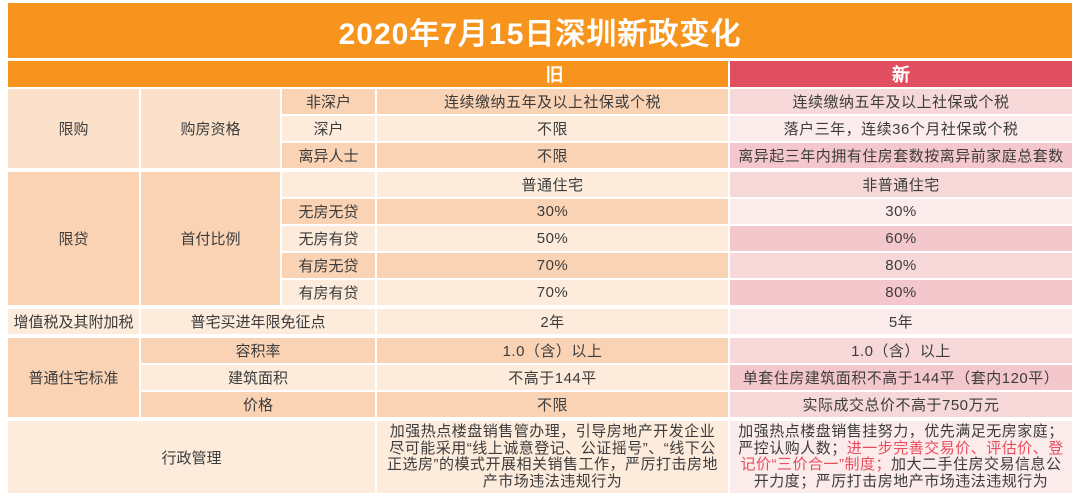 The width and height of the screenshot is (1080, 493). Describe the element at coordinates (328, 155) in the screenshot. I see `item-cell: 离异人士` at that location.